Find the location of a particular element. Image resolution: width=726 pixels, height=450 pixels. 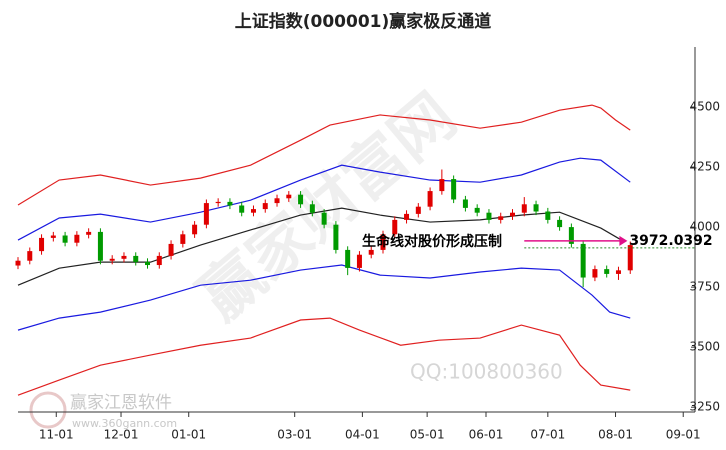

annotation-value: 3972.0392 is located at coordinates (670, 241).